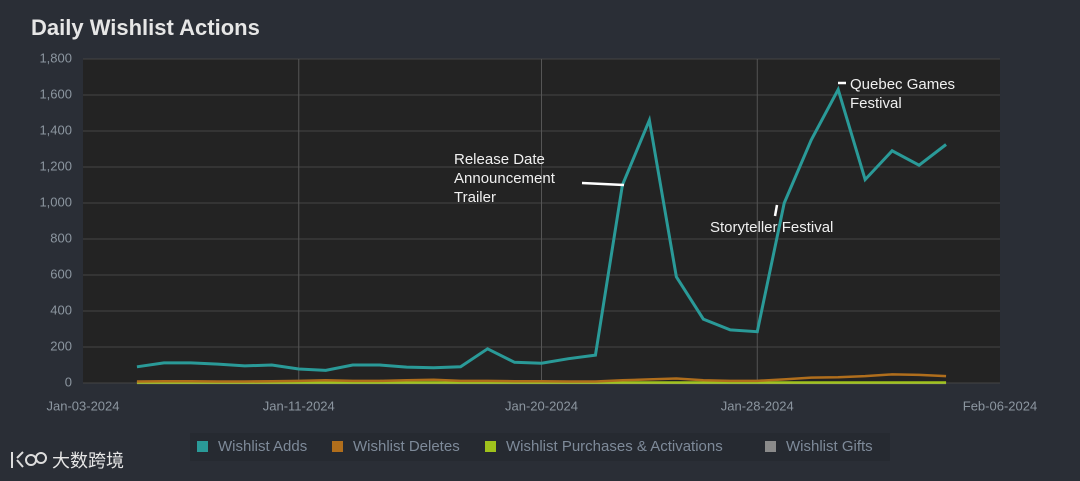 The width and height of the screenshot is (1080, 481). Describe the element at coordinates (55, 93) in the screenshot. I see `y-tick-label: 1,600` at that location.